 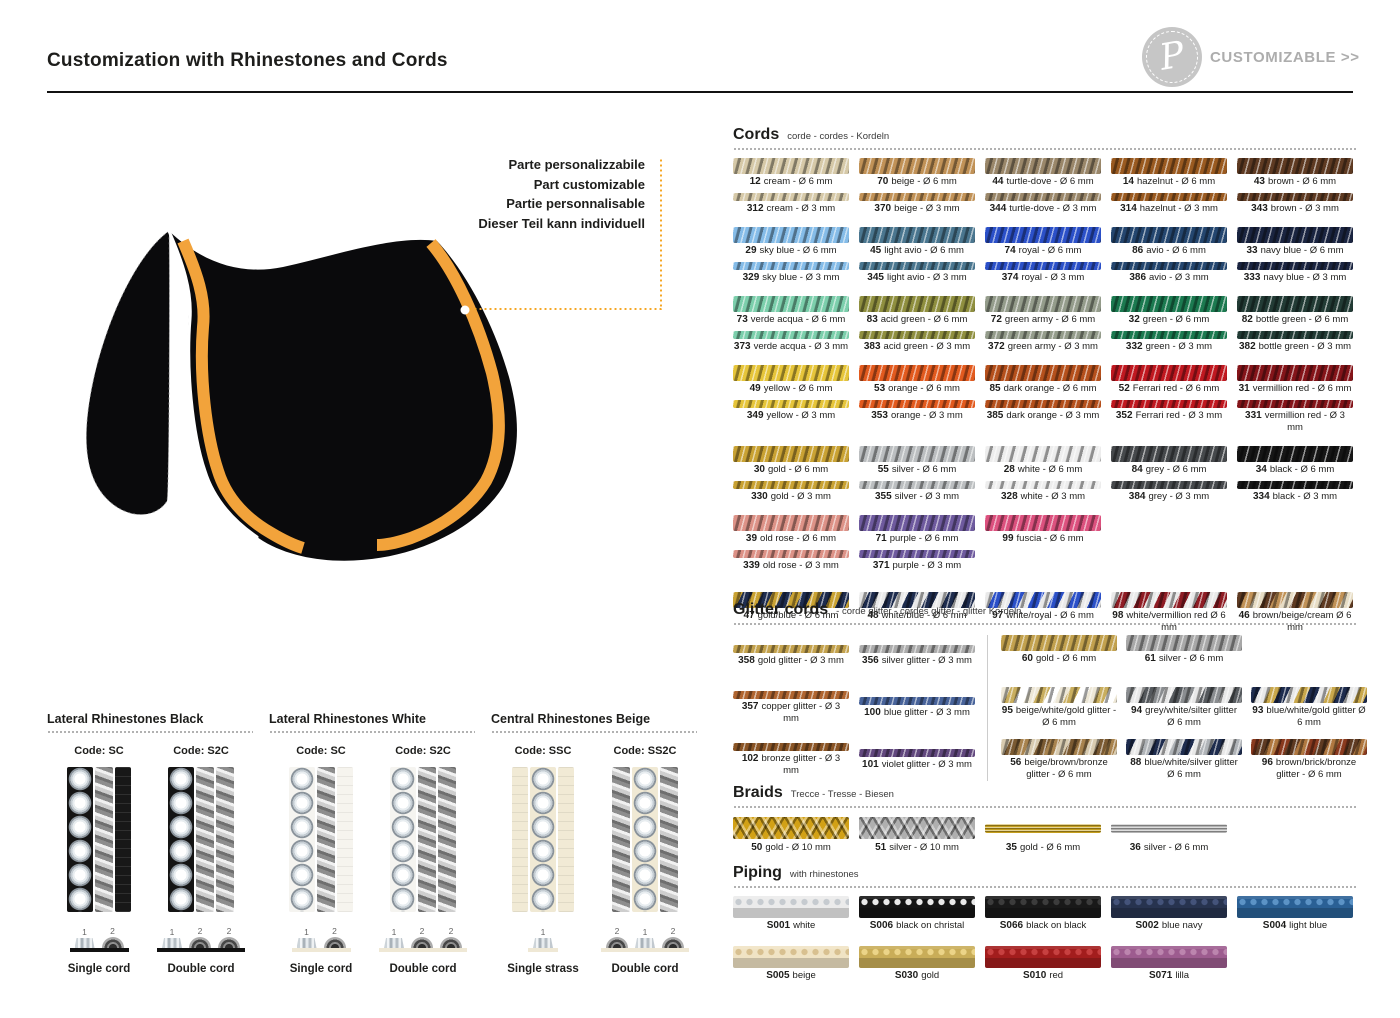 I want to click on cord-label-3mm: 374 royal - Ø 3 mm, so click(x=1043, y=277).